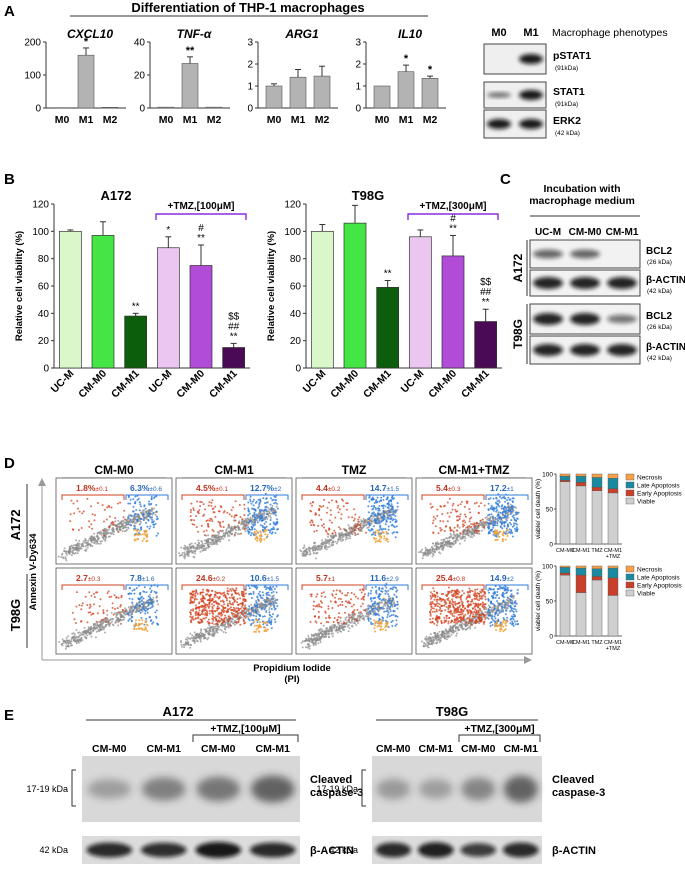 The image size is (685, 871). I want to click on category-label: UC-M, so click(161, 381).